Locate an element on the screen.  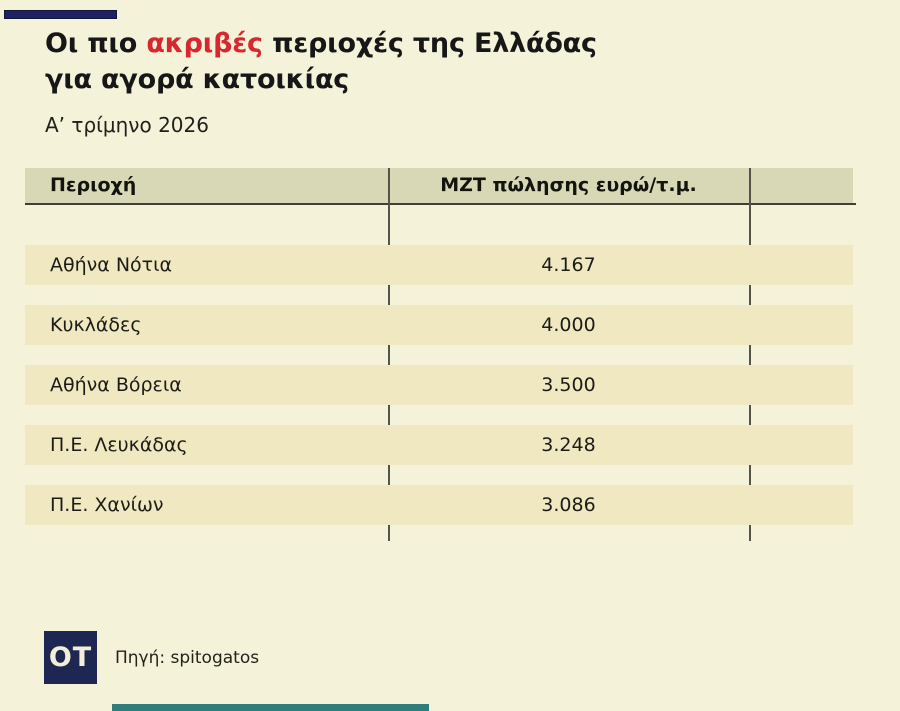
table-row: Π.Ε. Χανίων 3.086 is located at coordinates (439, 505).